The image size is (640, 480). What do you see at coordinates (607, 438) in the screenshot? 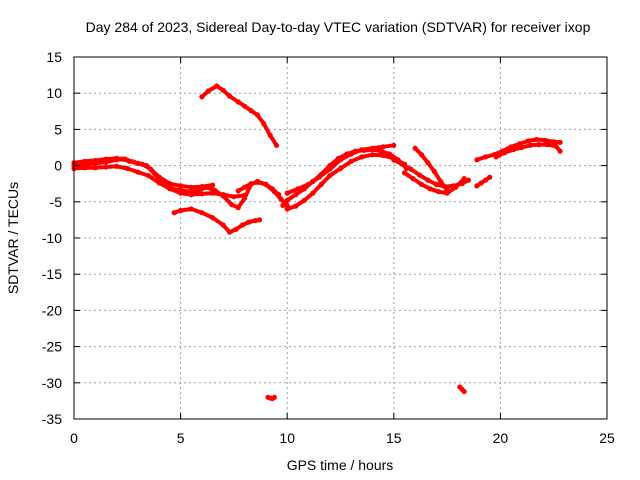
I see `x-tick-label: 25` at bounding box center [607, 438].